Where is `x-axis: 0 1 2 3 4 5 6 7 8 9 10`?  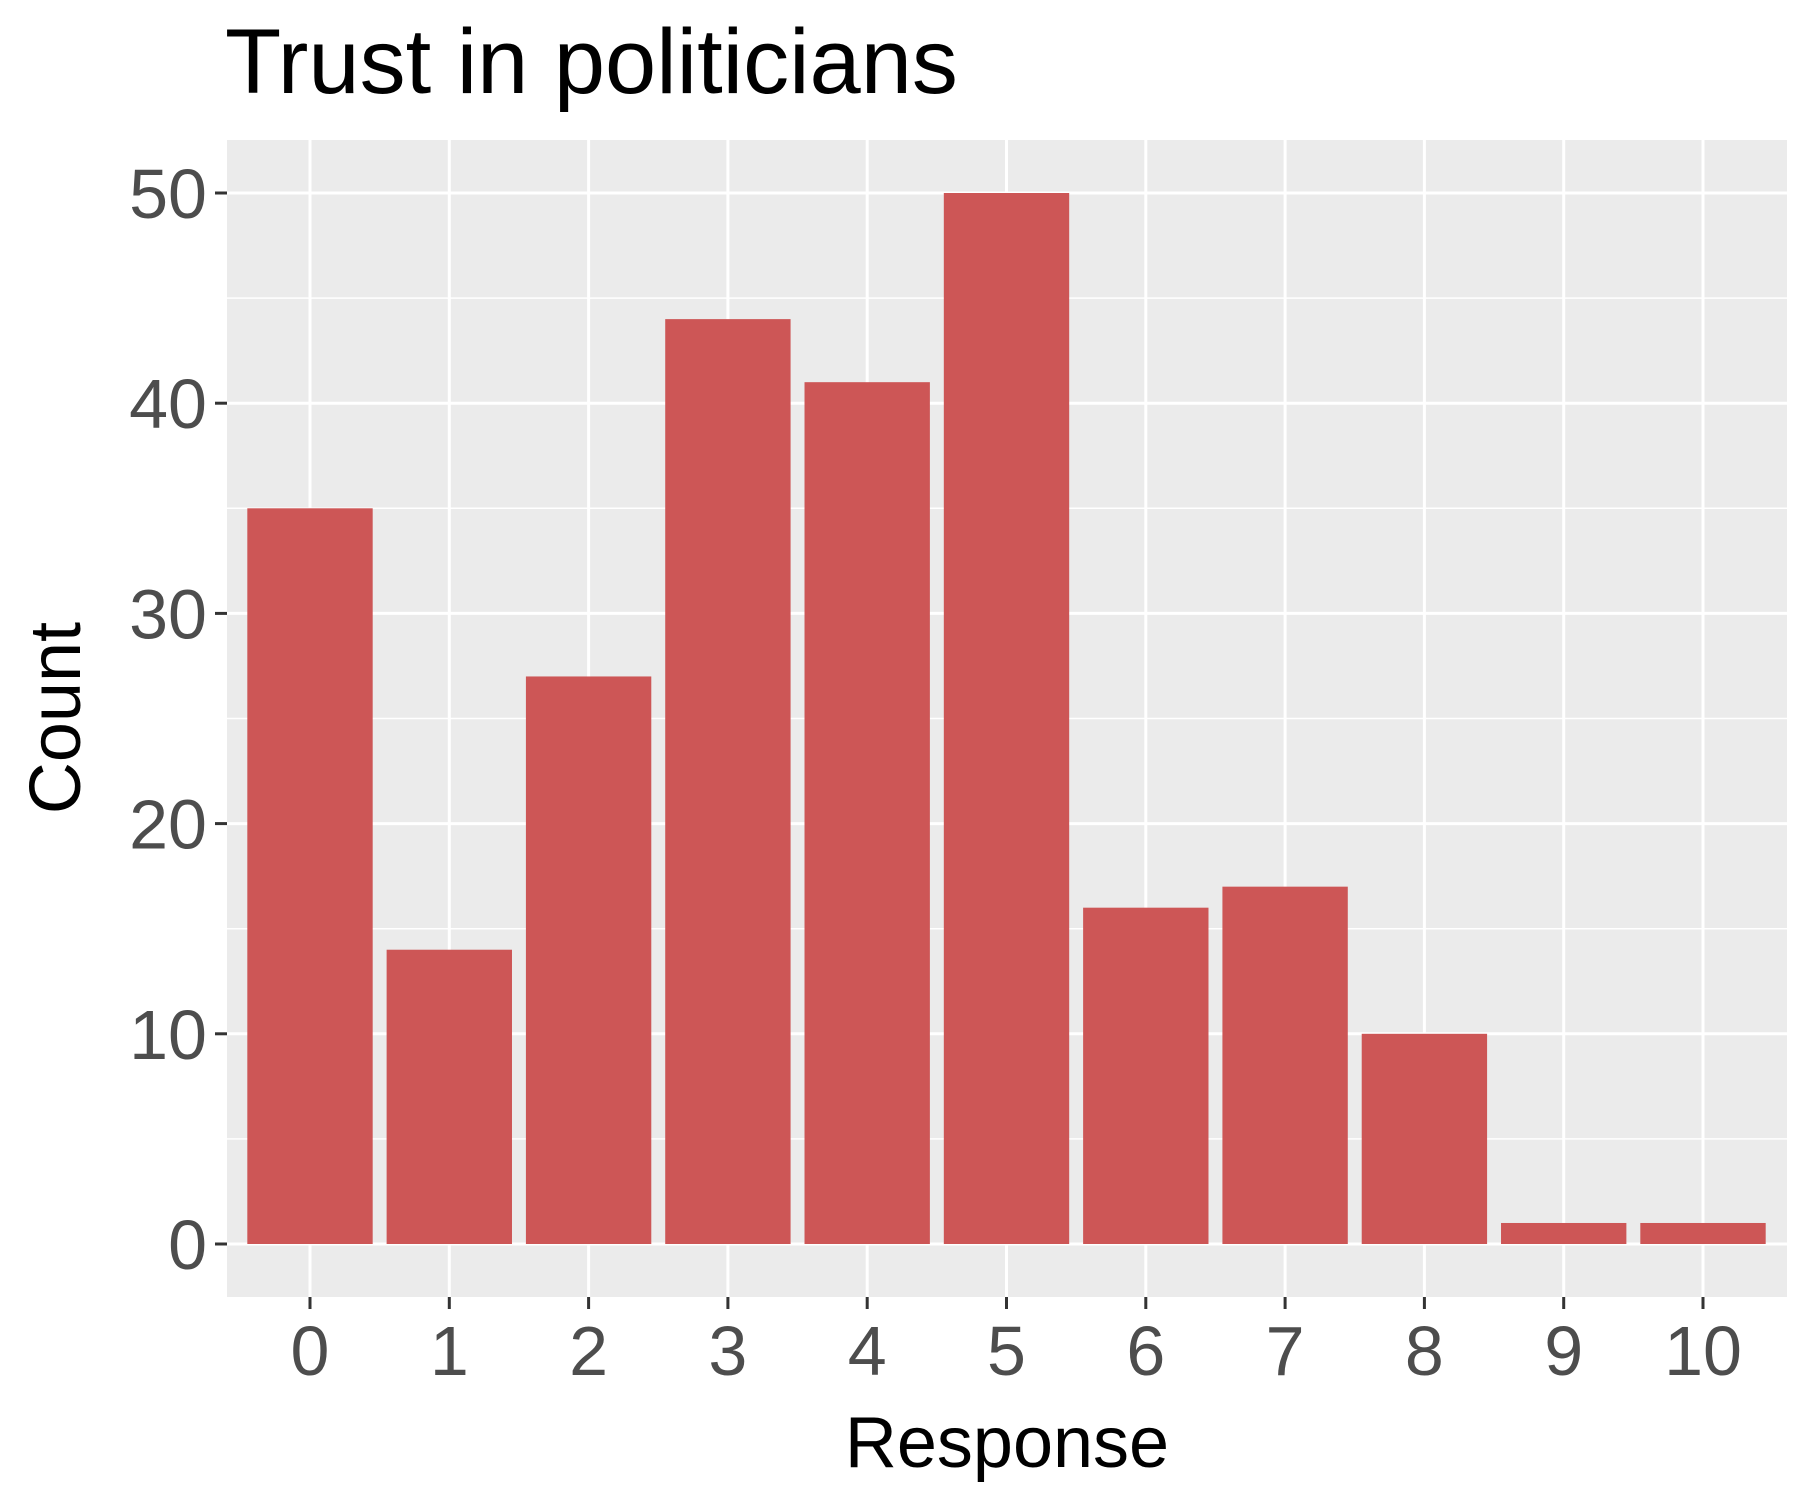
x-axis: 0 1 2 3 4 5 6 7 8 9 10 is located at coordinates (1016, 1343).